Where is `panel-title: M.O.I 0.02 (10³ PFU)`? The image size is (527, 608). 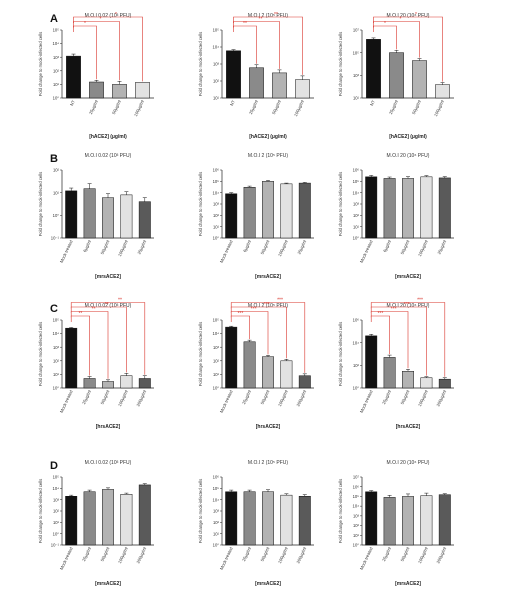
panel-title: M.O.I 0.02 (10³ PFU) is located at coordinates (108, 463).